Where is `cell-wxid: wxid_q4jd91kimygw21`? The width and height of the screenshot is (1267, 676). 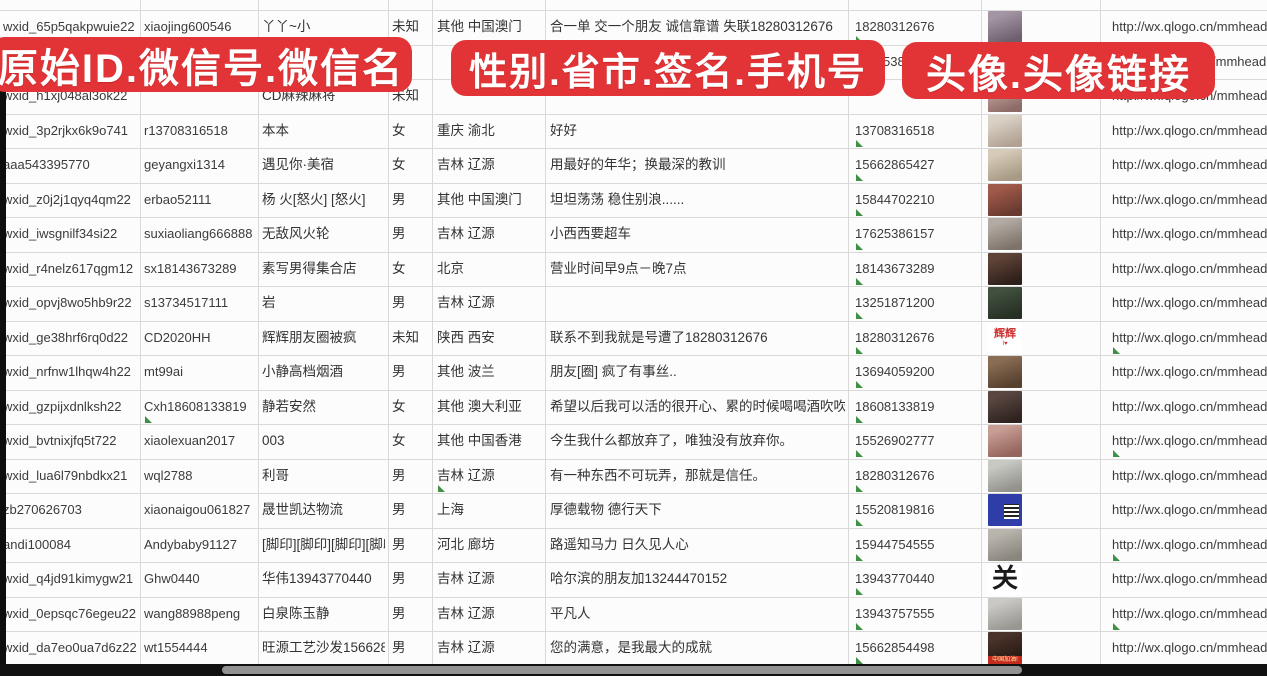 cell-wxid: wxid_q4jd91kimygw21 is located at coordinates (68, 578).